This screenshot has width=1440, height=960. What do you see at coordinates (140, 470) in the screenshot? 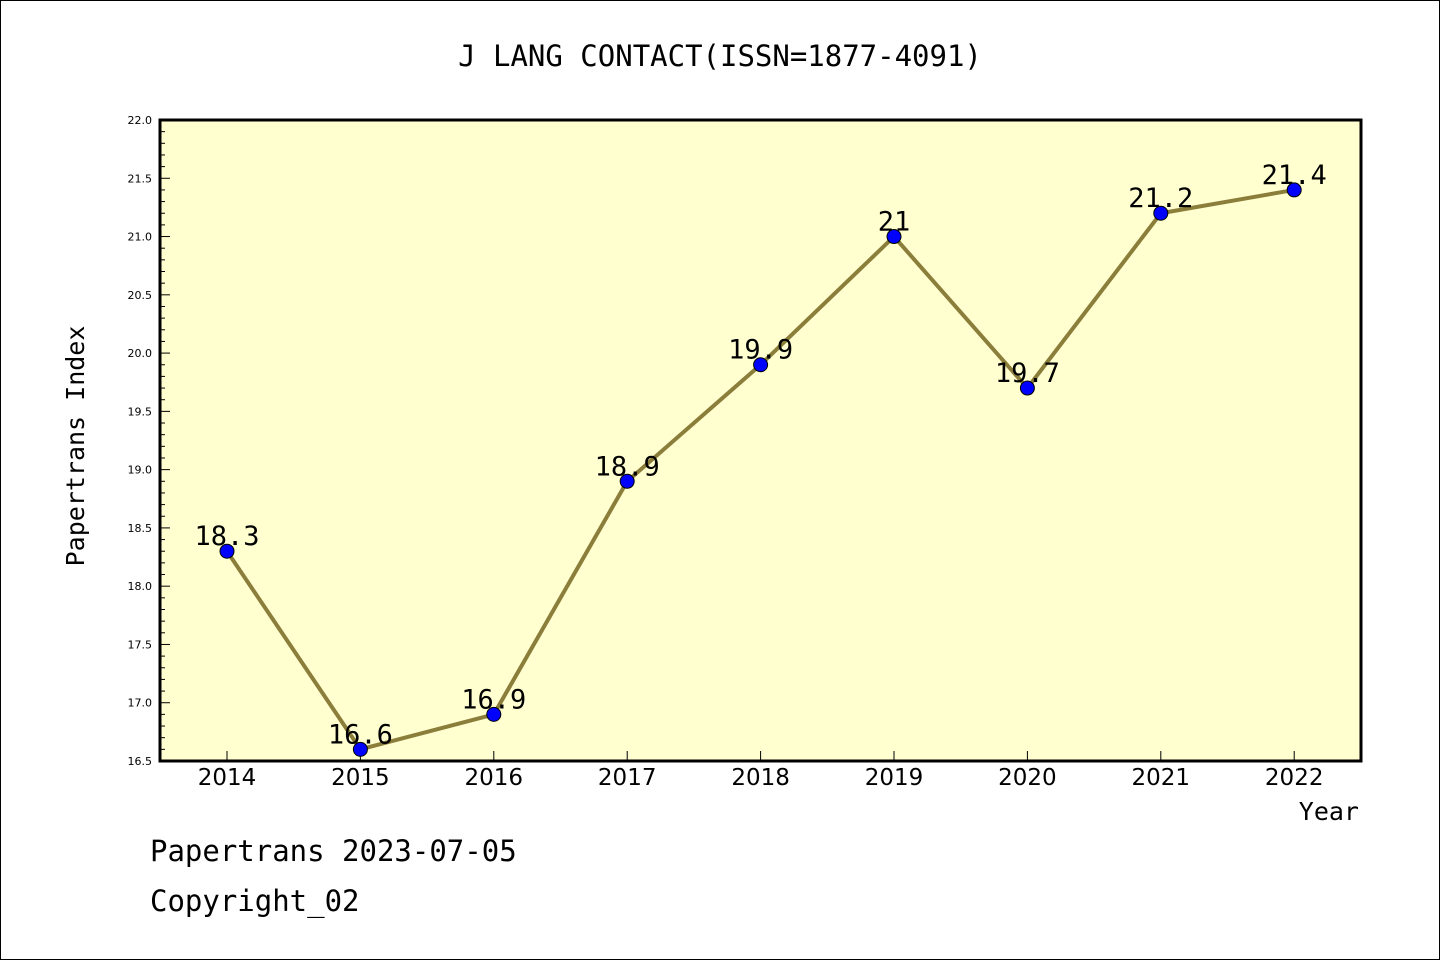
I see `y-tick-label: 19.0` at bounding box center [140, 470].